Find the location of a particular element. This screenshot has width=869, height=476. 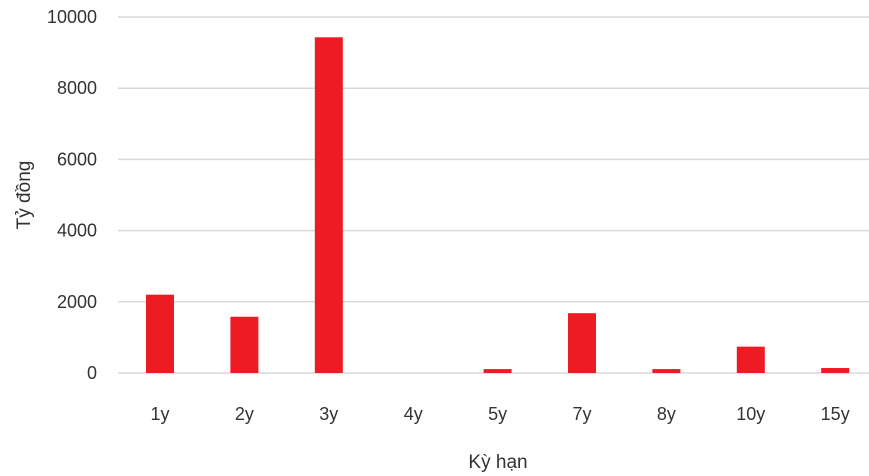

bar-15y is located at coordinates (835, 370).